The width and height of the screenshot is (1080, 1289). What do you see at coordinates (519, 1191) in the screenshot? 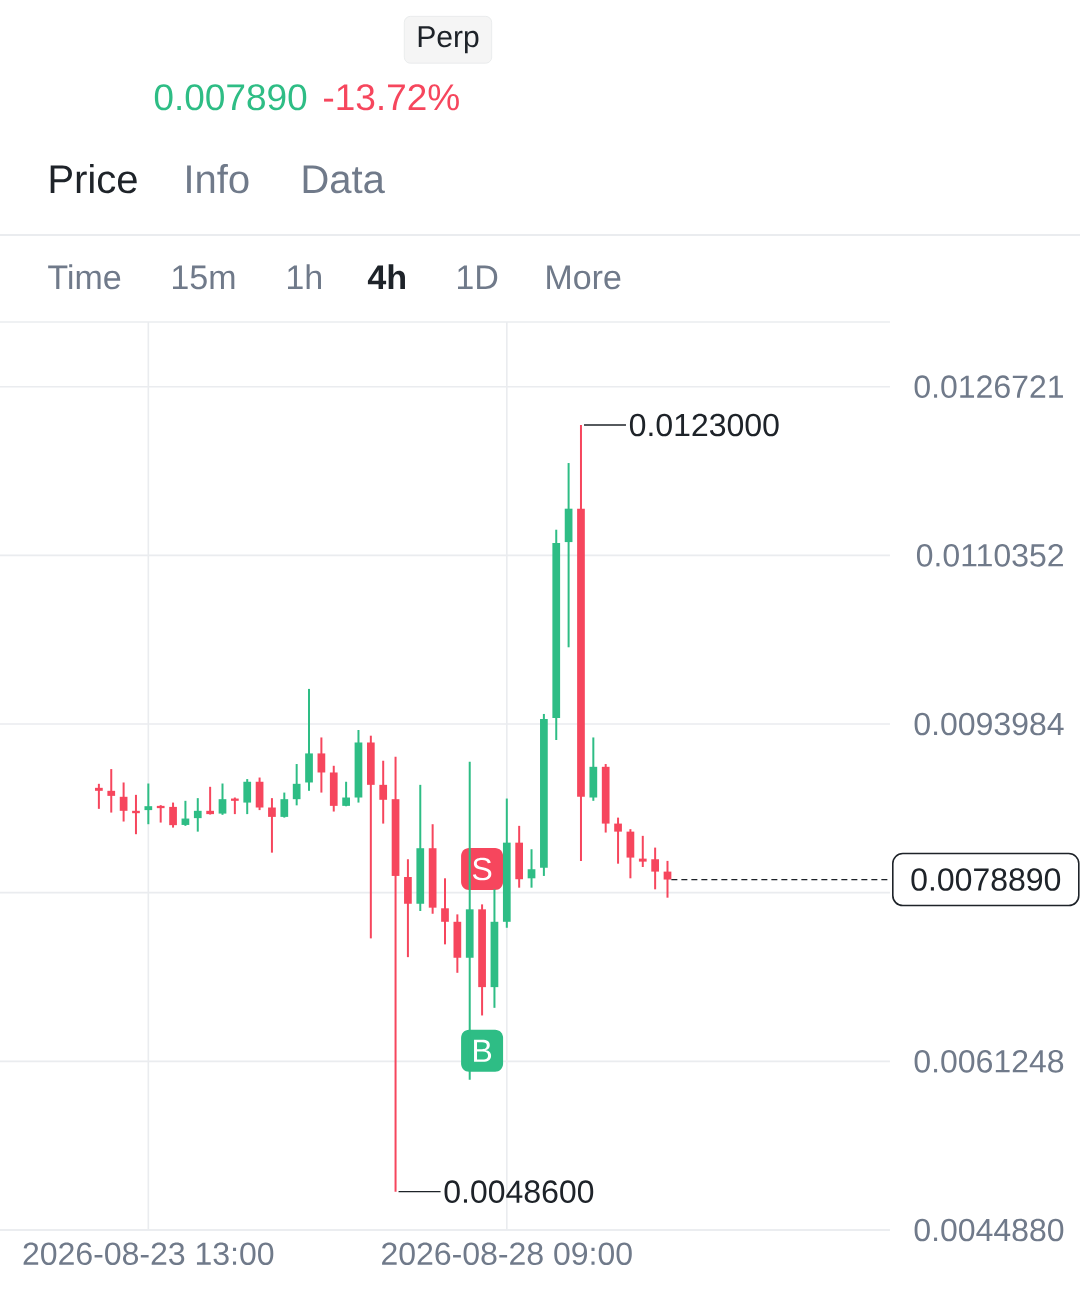
I see `annotation: 0.0048600` at bounding box center [519, 1191].